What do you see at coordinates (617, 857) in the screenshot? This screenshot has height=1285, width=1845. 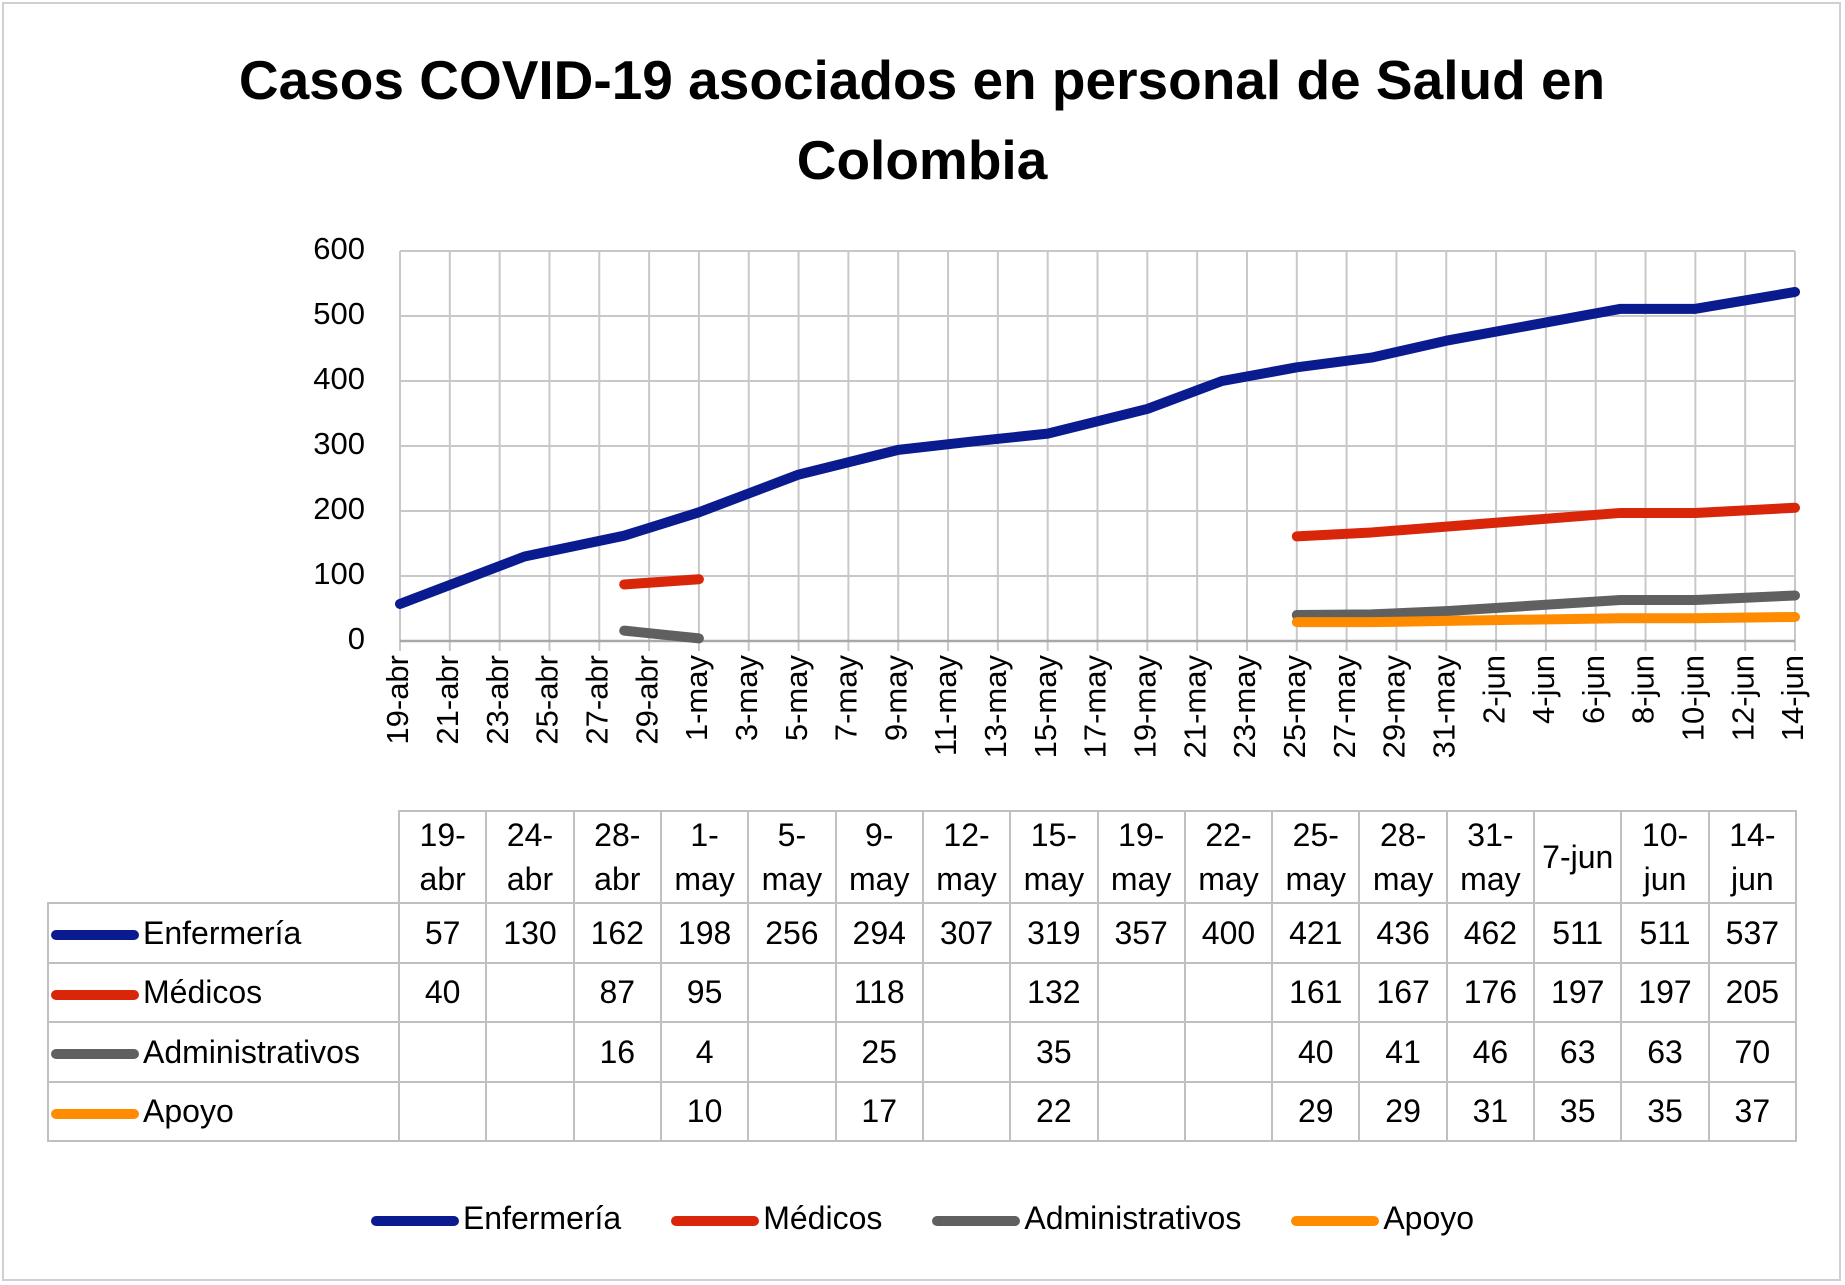 I see `table-header-cell: 28-abr` at bounding box center [617, 857].